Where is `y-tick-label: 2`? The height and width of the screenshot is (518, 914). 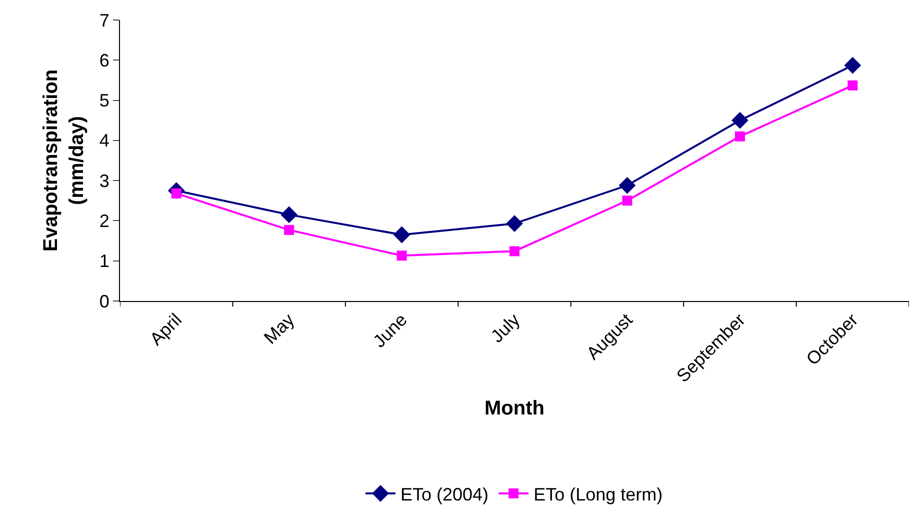 y-tick-label: 2 is located at coordinates (104, 221).